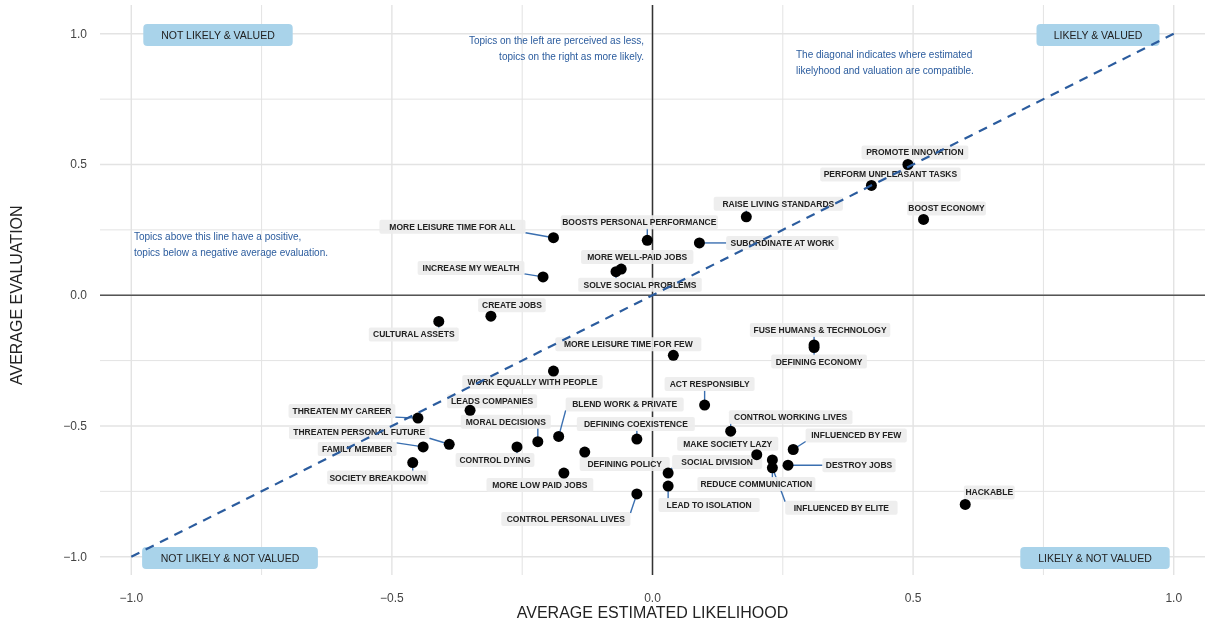 The width and height of the screenshot is (1222, 624). Describe the element at coordinates (791, 417) in the screenshot. I see `annotation: CONTROL WORKING LIVES` at that location.